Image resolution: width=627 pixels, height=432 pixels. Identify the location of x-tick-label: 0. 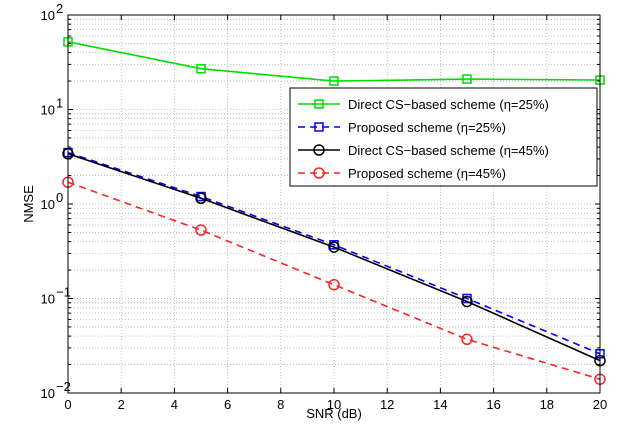
(67, 404).